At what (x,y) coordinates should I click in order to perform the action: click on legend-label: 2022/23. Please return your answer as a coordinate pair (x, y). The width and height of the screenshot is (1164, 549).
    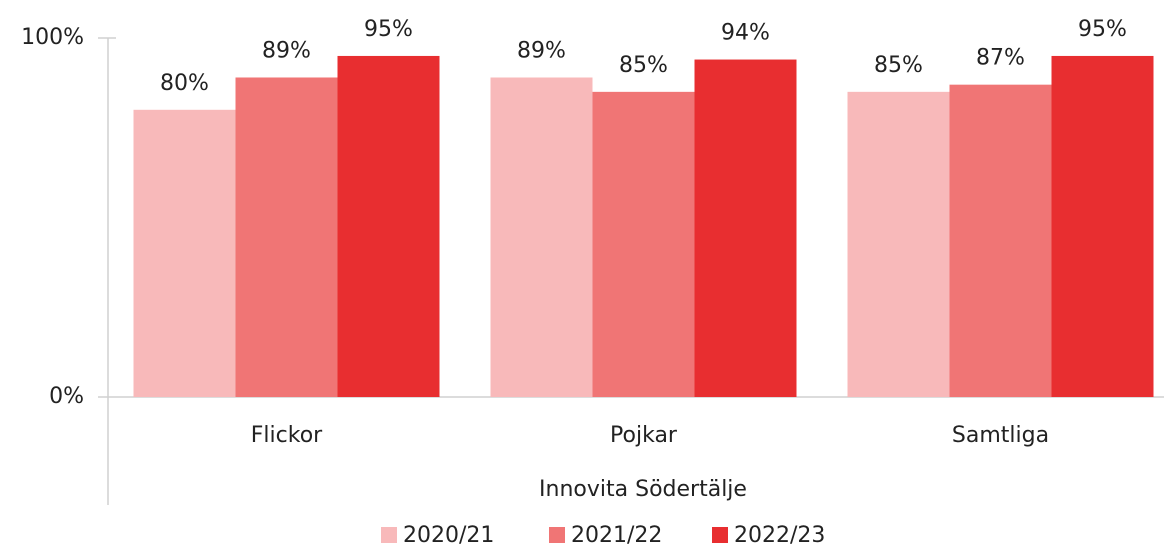
    Looking at the image, I should click on (779, 535).